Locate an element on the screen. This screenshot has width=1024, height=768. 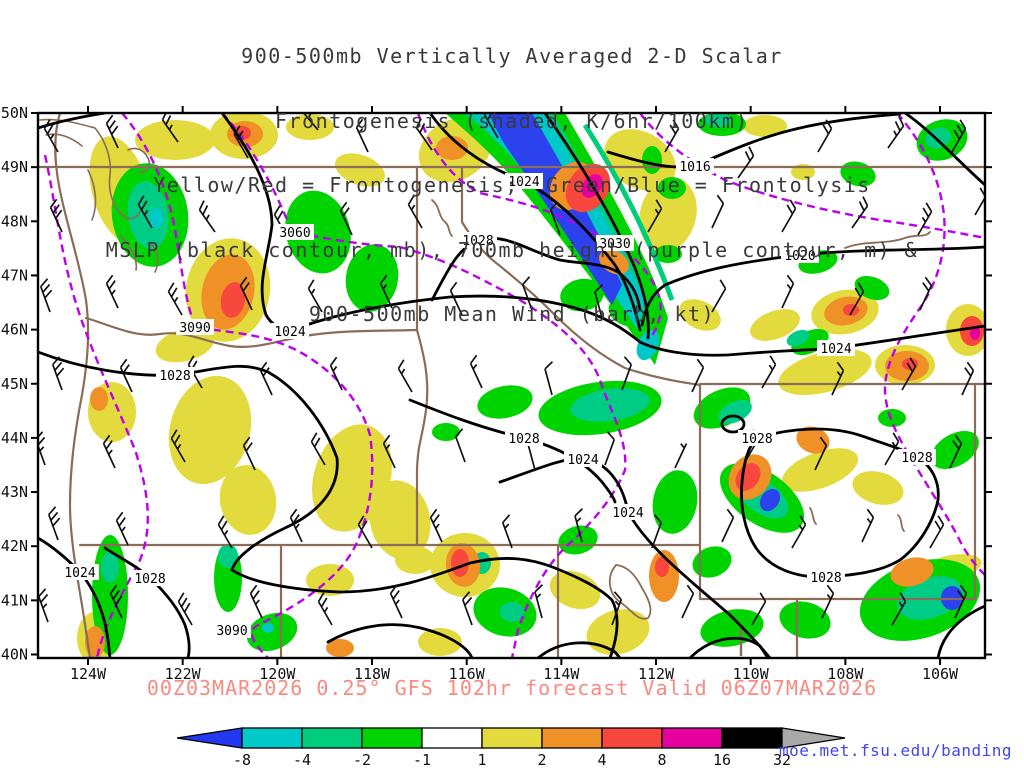
svg-text: -8 is located at coordinates (242, 759).